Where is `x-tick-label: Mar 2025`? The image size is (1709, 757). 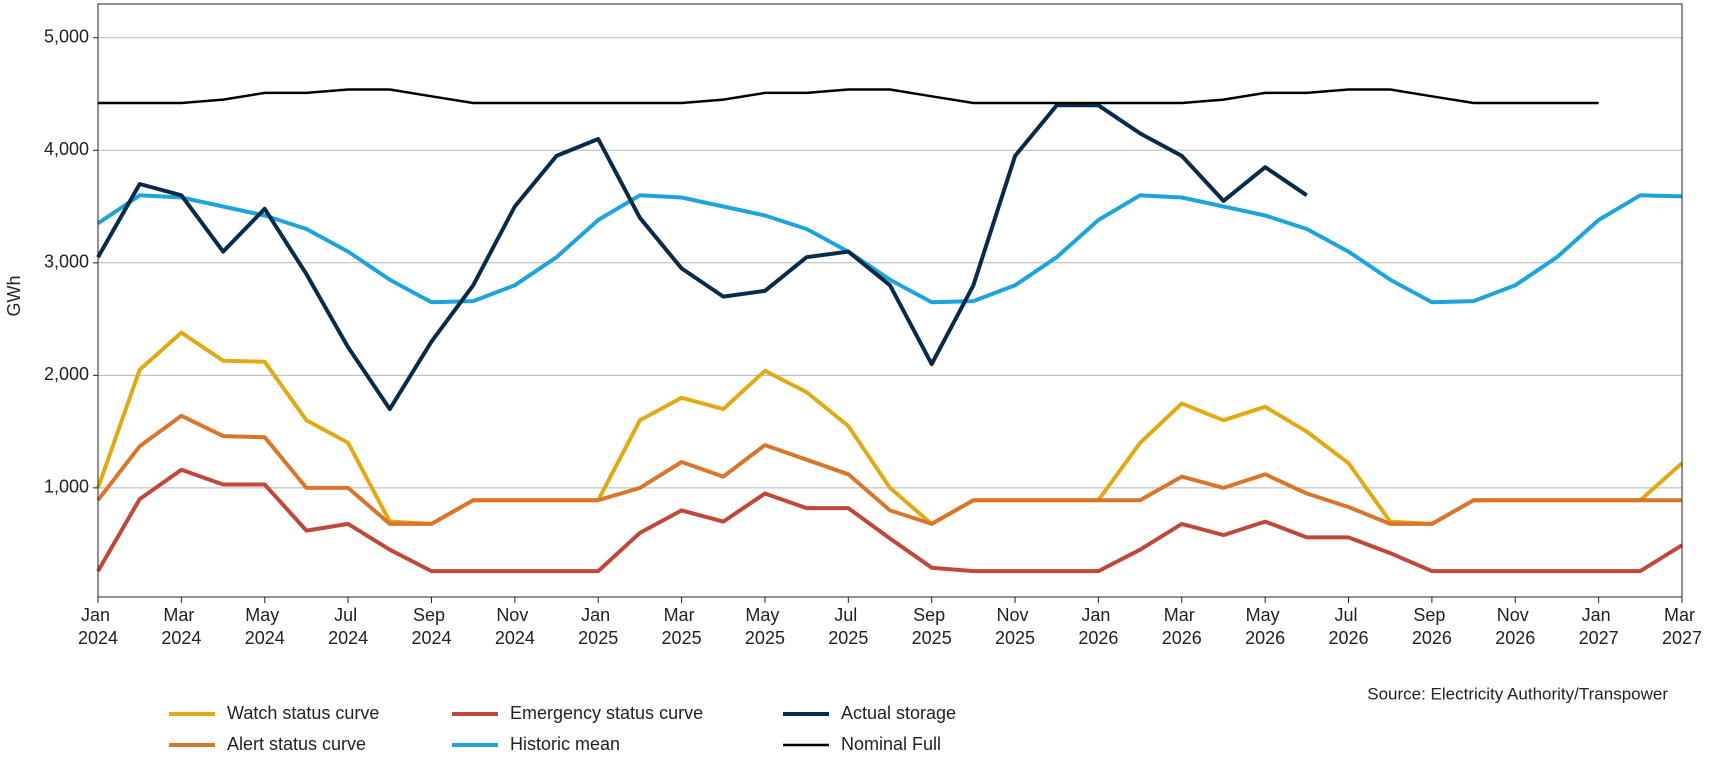 x-tick-label: Mar 2025 is located at coordinates (682, 626).